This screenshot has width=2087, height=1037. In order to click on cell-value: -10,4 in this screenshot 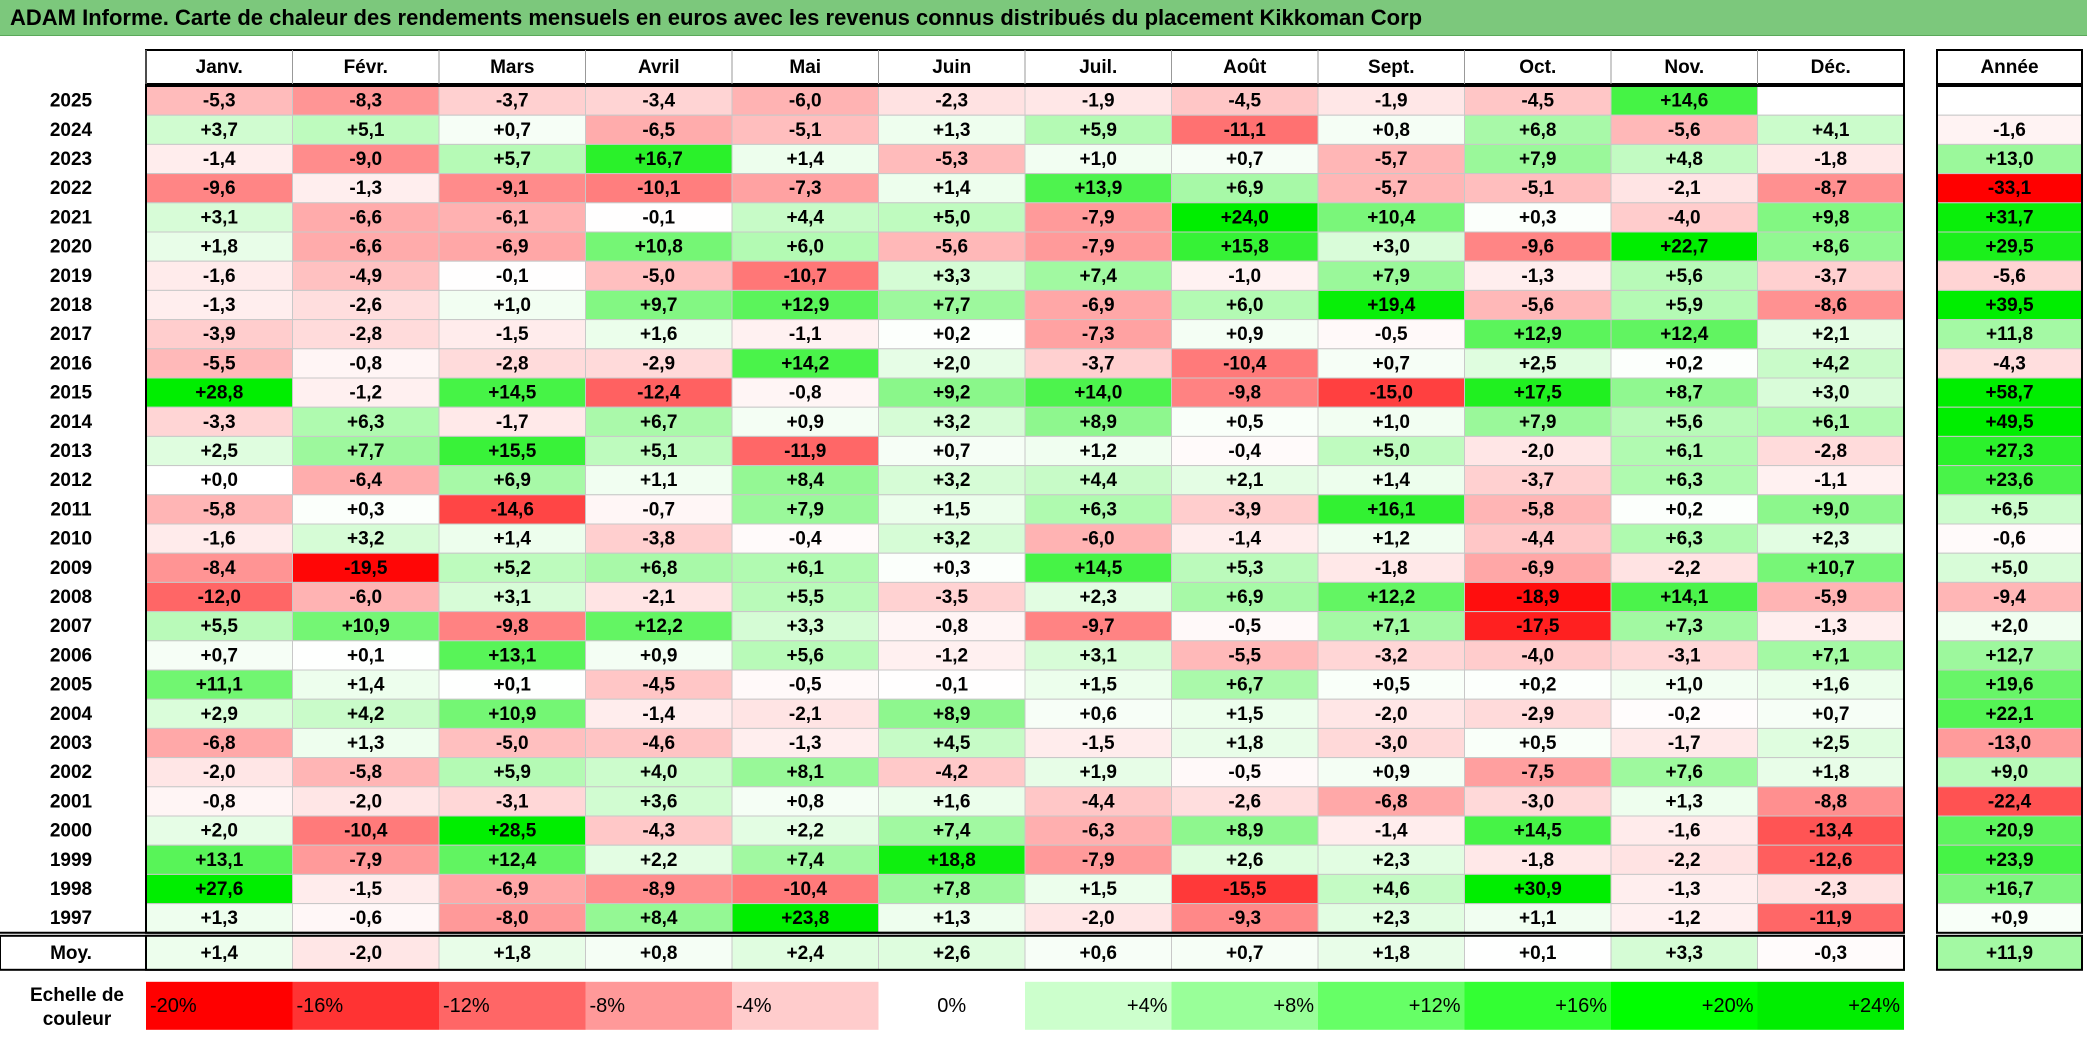, I will do `click(1245, 363)`.